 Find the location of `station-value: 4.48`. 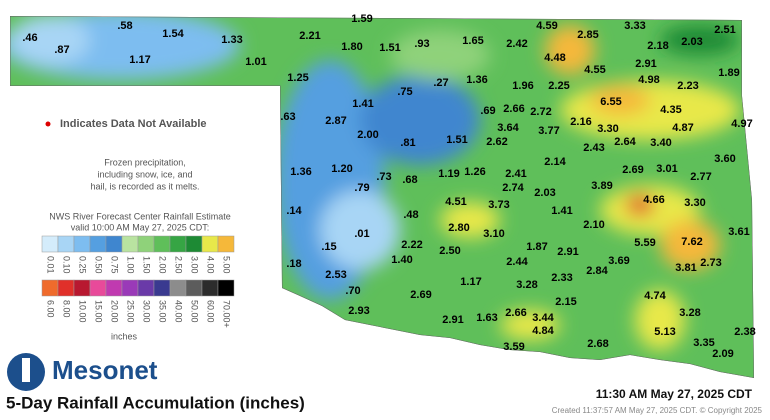

station-value: 4.48 is located at coordinates (554, 58).